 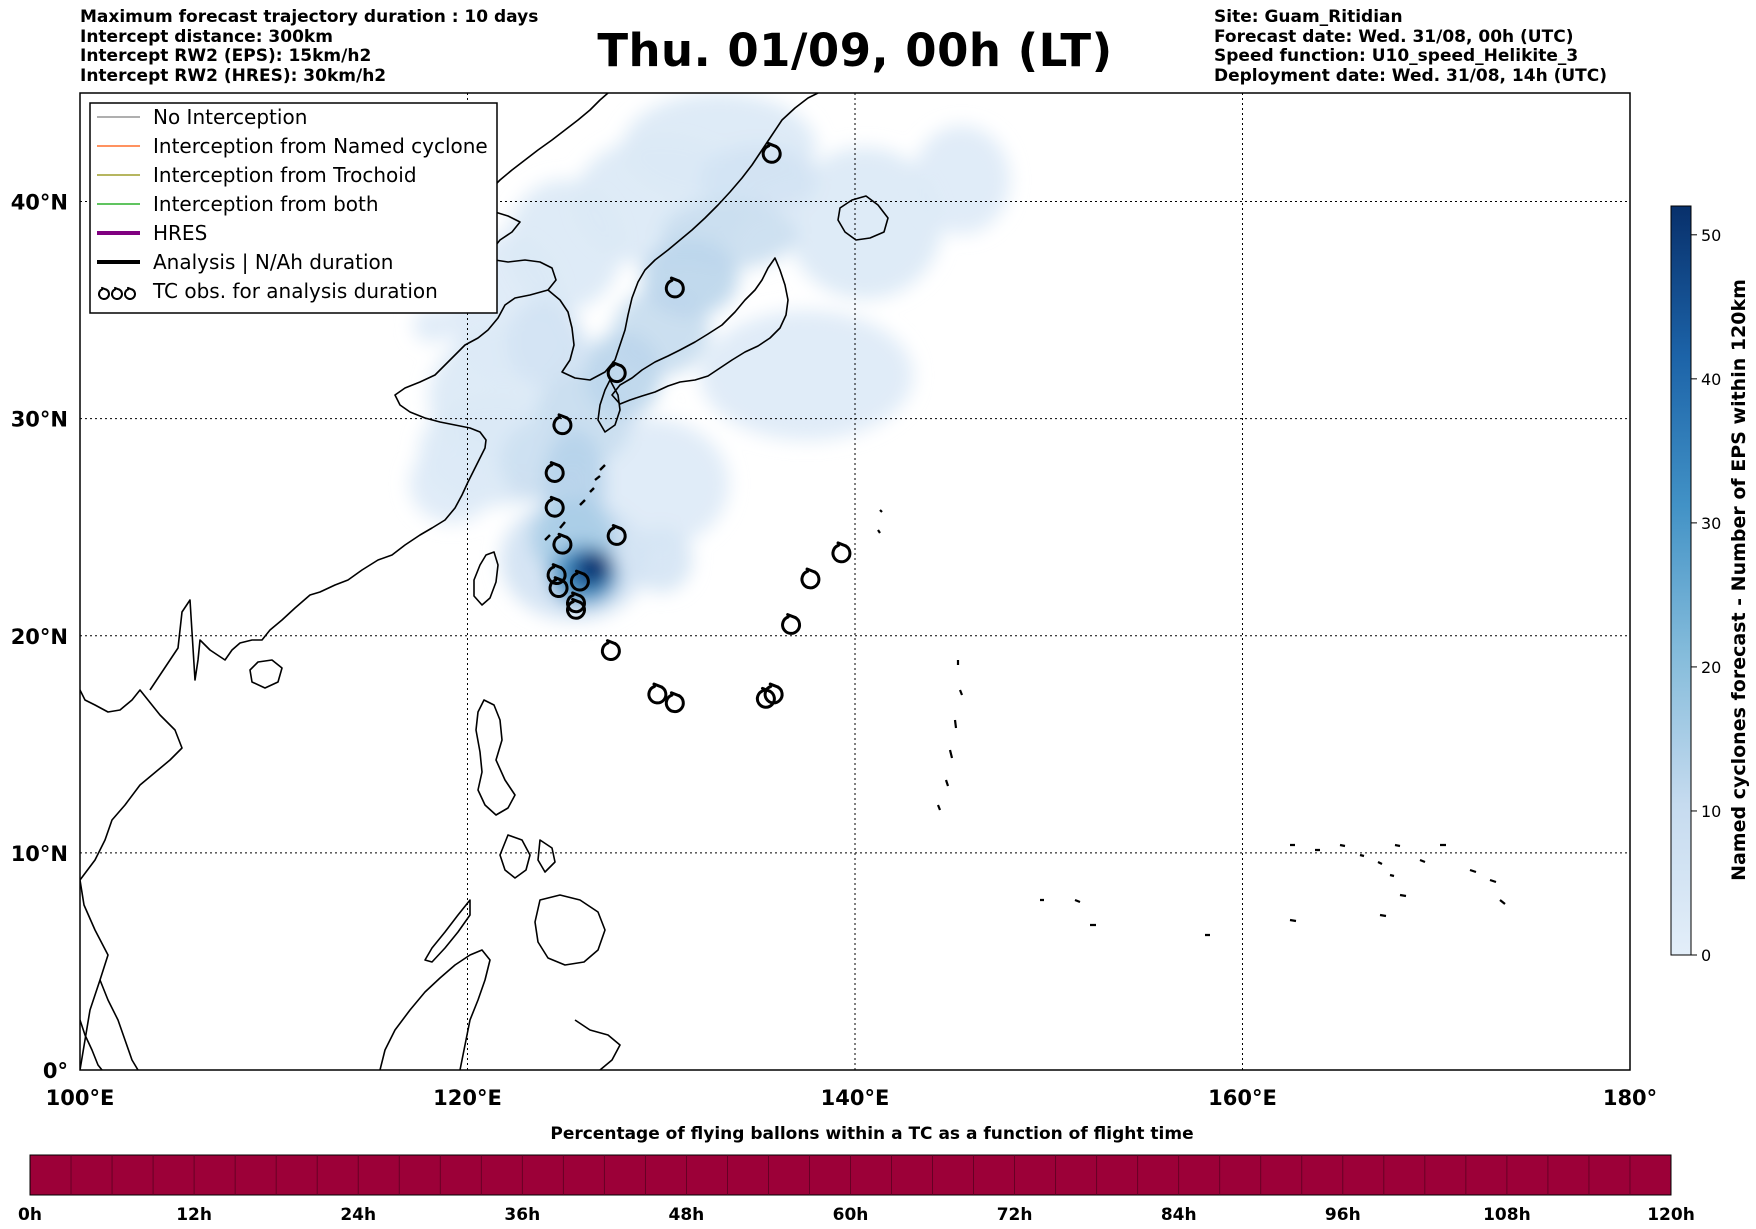 I want to click on flight-bar-tick-label: 96h, so click(x=1343, y=1215).